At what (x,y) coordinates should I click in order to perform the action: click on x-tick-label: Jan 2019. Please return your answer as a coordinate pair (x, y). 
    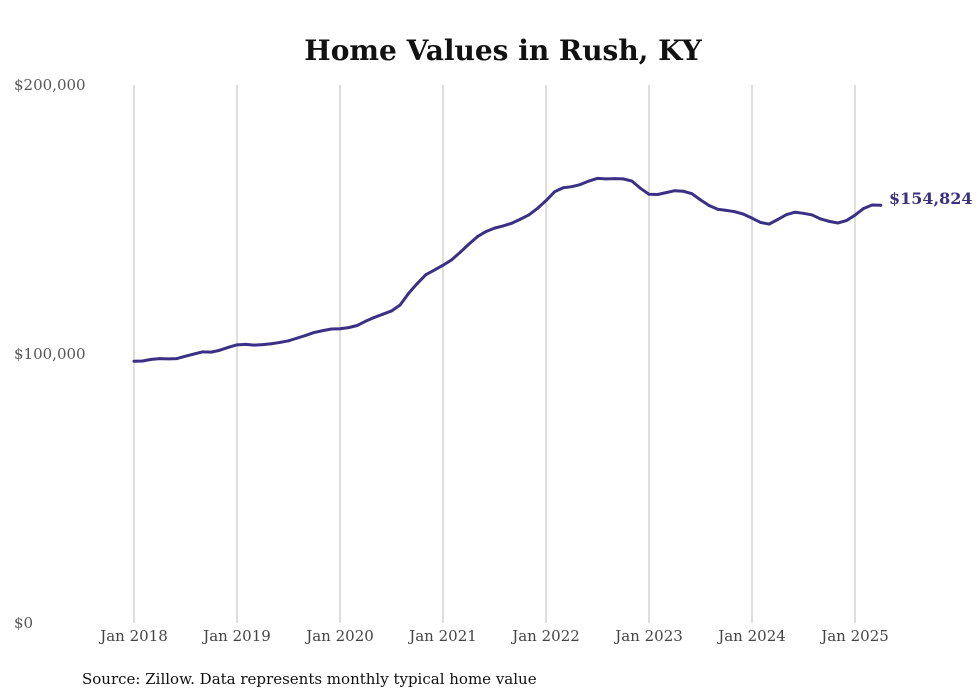
    Looking at the image, I should click on (236, 636).